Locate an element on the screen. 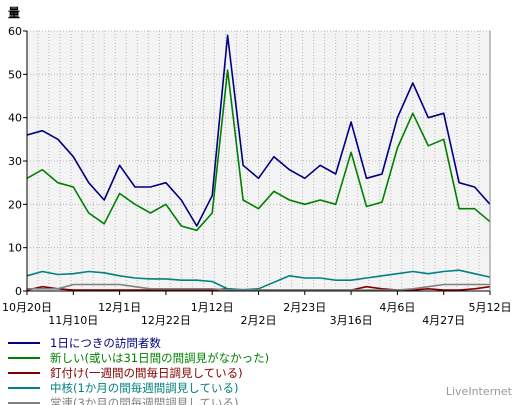  legend-label: 中核(1か月の間毎週間調見している) is located at coordinates (144, 387).